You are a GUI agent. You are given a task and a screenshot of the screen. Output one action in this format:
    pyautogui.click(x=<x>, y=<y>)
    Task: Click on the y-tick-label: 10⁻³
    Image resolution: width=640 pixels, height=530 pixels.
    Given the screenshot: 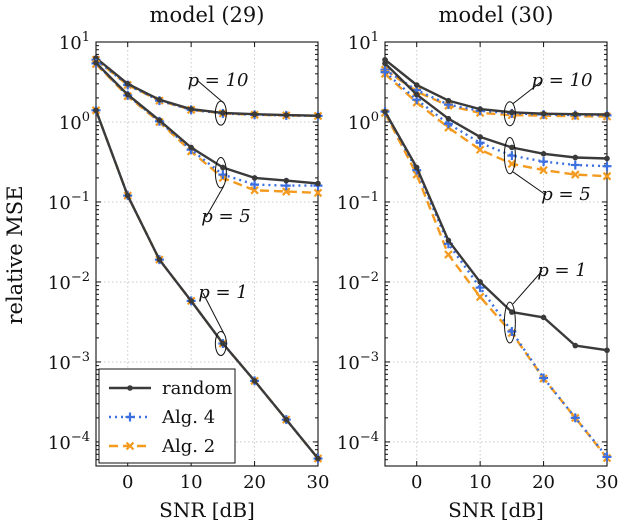 What is the action you would take?
    pyautogui.click(x=69, y=362)
    